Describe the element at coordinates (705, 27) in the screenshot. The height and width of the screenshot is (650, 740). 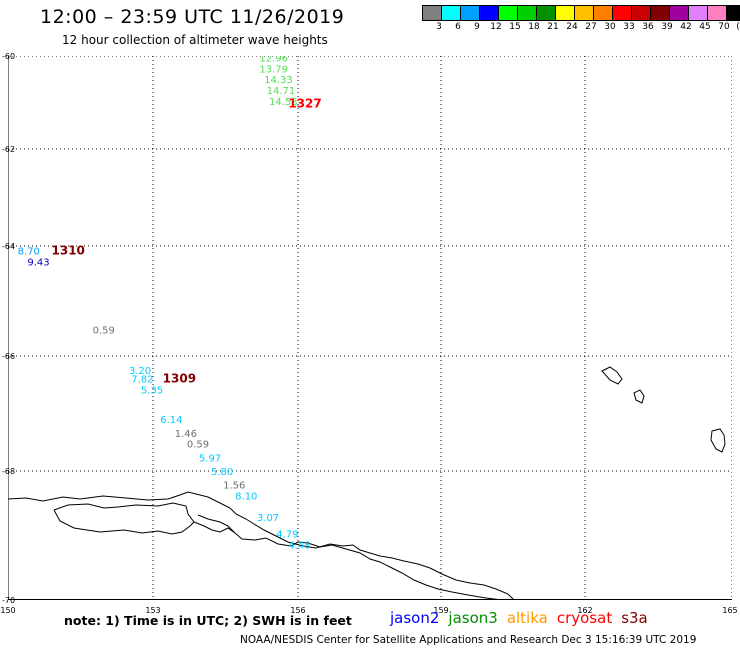
I see `legend-label: 45` at that location.